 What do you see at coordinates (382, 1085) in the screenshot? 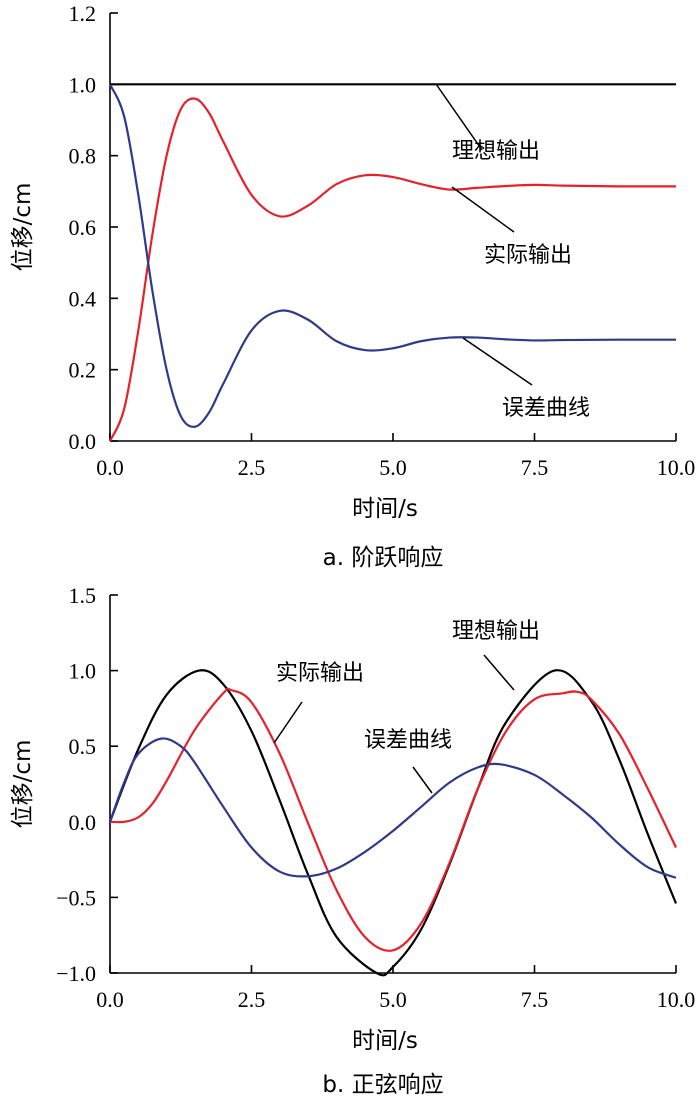
I see `chart-caption: b. 正弦响应` at bounding box center [382, 1085].